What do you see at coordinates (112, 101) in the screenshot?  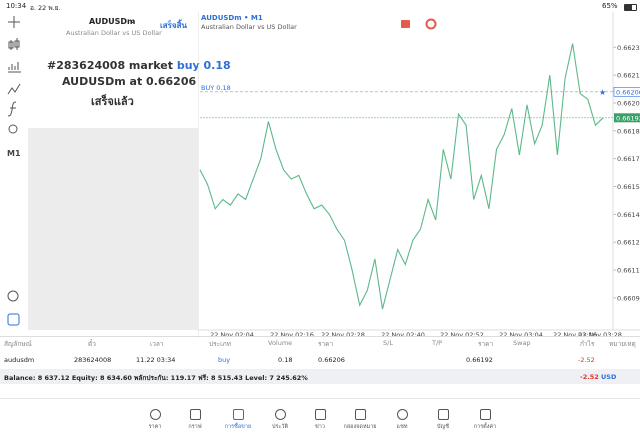 I see `order-status: เสร็จแล้ว` at bounding box center [112, 101].